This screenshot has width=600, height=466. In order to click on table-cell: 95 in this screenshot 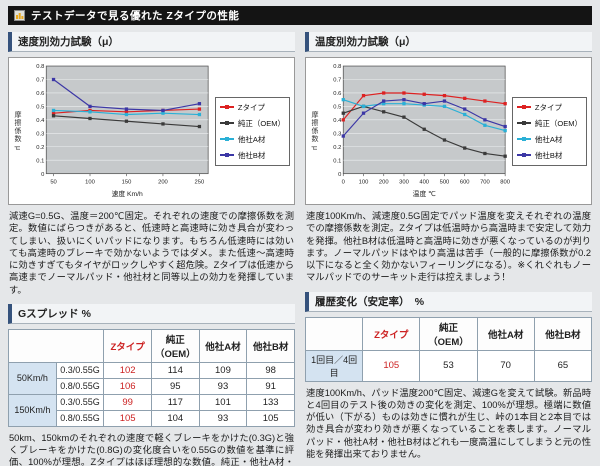, I will do `click(175, 386)`.